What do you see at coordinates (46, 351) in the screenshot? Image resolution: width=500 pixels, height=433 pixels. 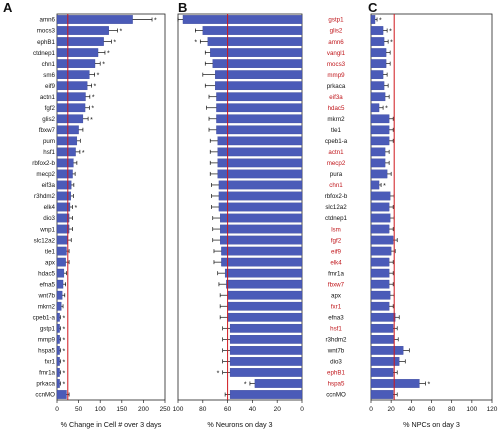 I see `panel-a-category-label: hspa5` at bounding box center [46, 351].